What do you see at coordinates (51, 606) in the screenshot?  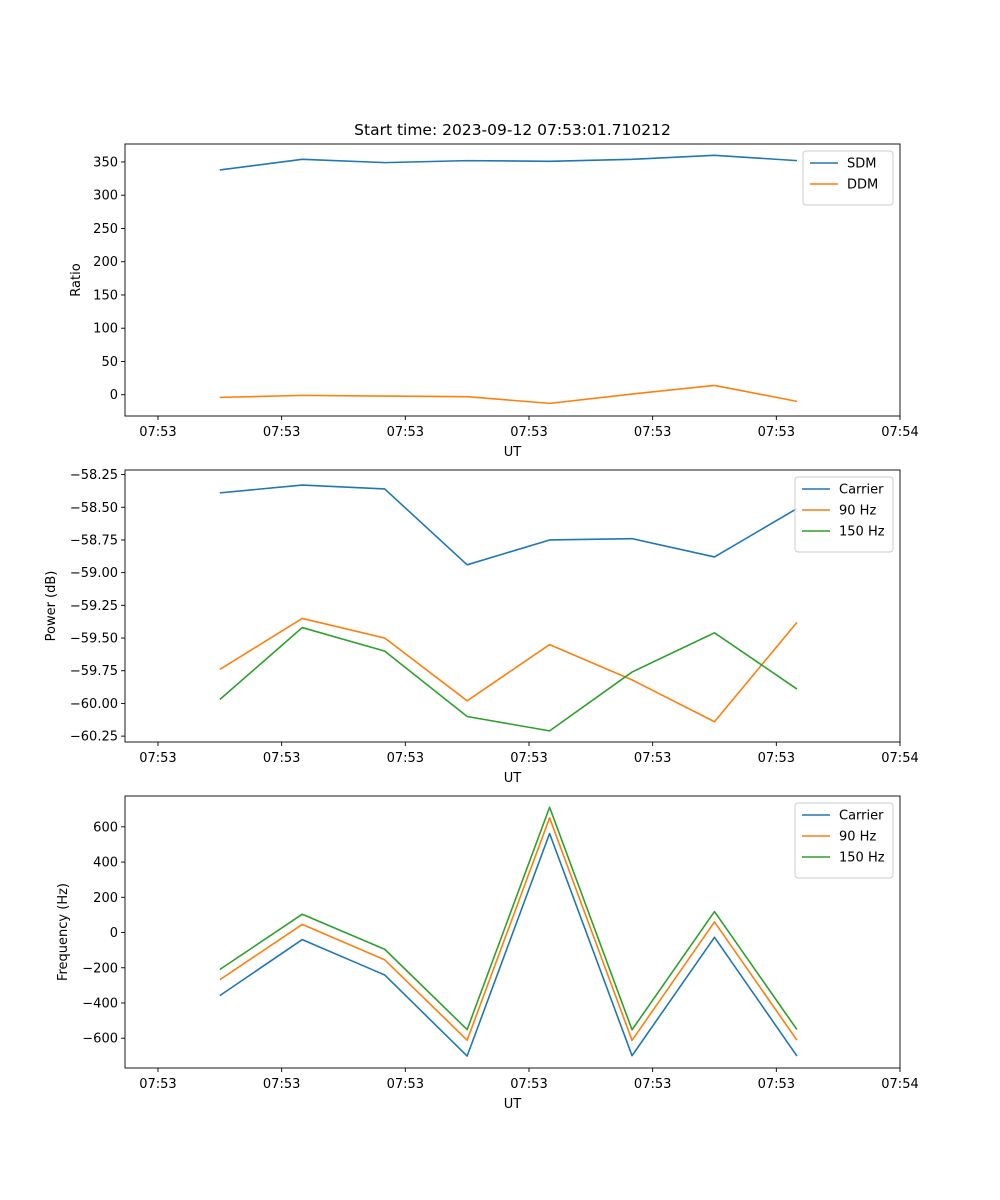 I see `y-axis-label: Power (dB)` at bounding box center [51, 606].